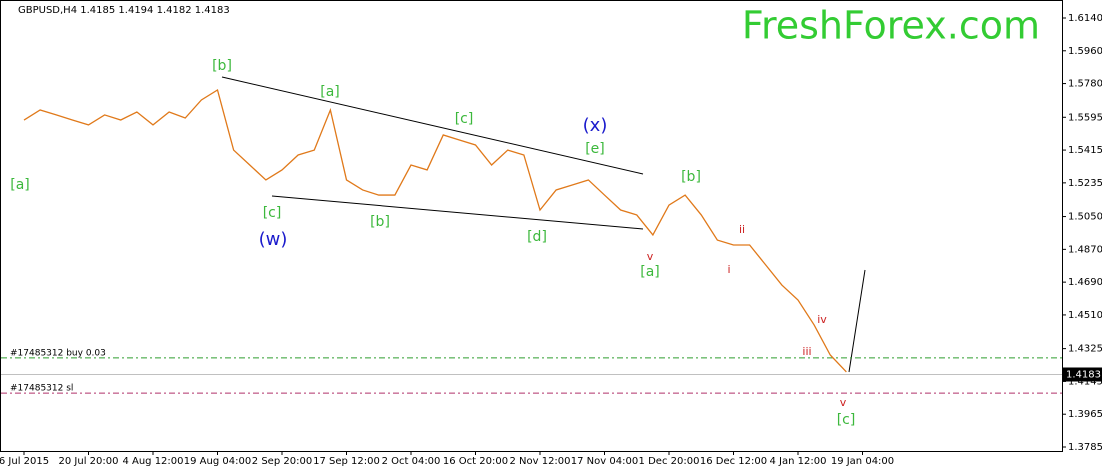 The height and width of the screenshot is (471, 1102). I want to click on x-tick-label: 20 Jul 20:00, so click(89, 461).